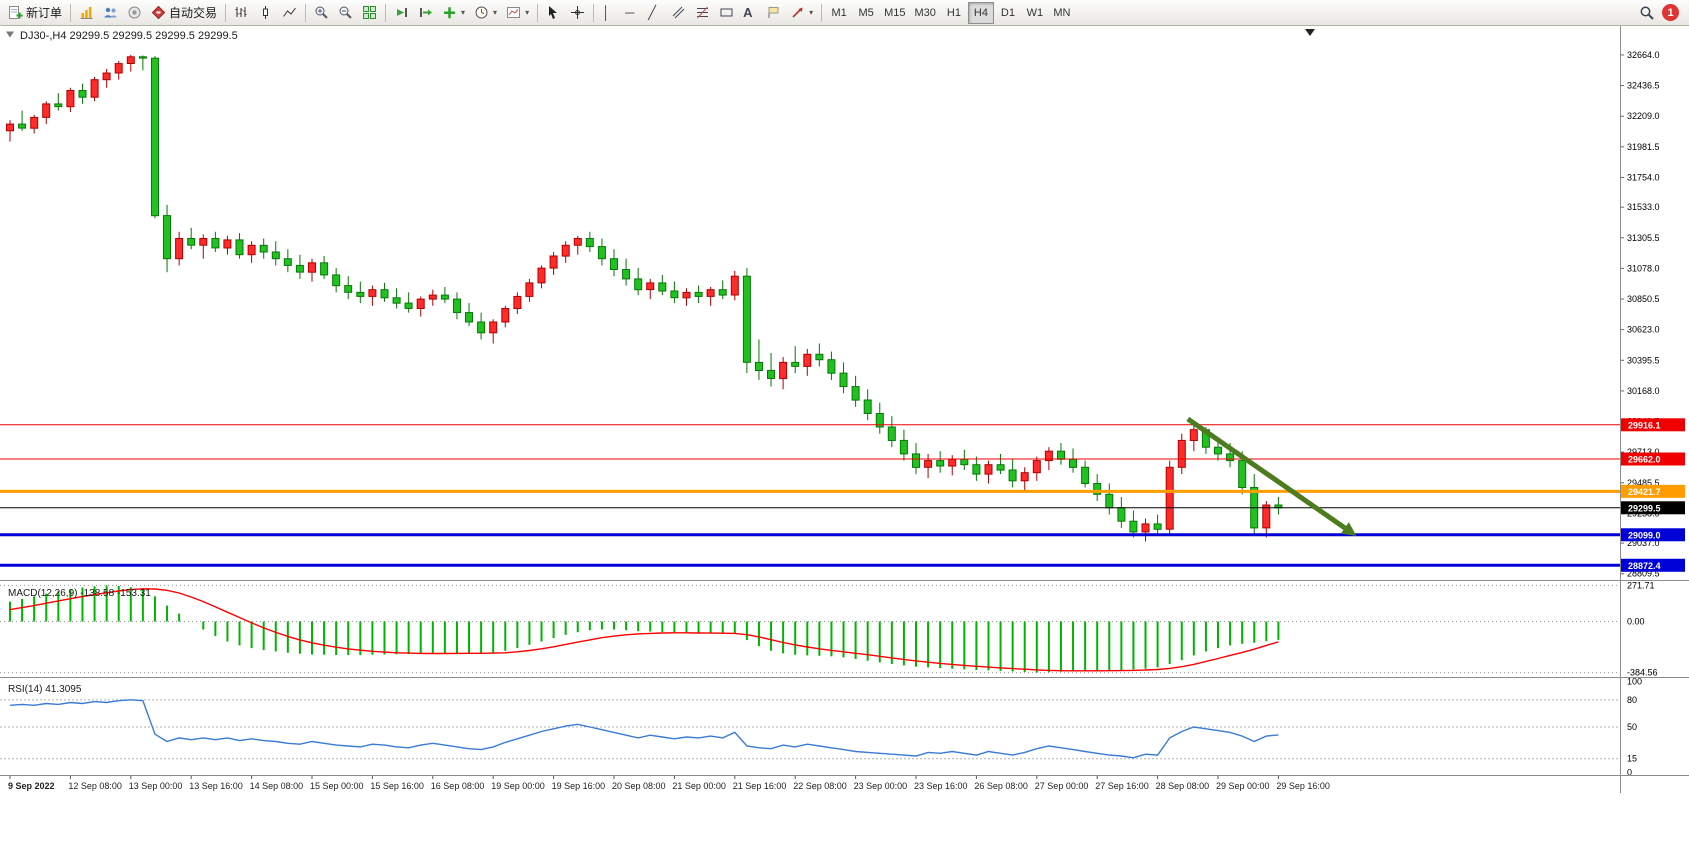 Image resolution: width=1689 pixels, height=854 pixels. Describe the element at coordinates (1643, 483) in the screenshot. I see `price-axis-label: 29485.5` at that location.